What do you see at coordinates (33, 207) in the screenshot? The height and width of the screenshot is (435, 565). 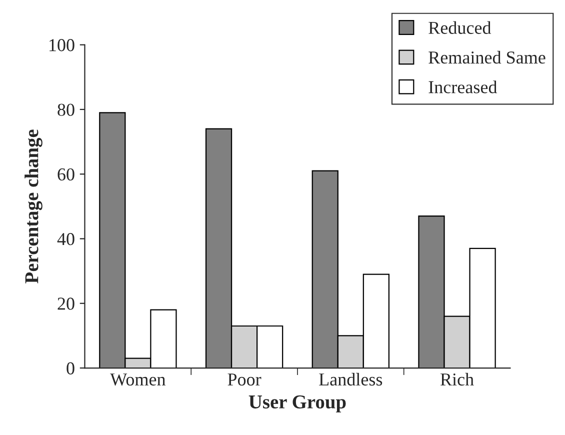 I see `y-axis-title: Percentage change` at bounding box center [33, 207].